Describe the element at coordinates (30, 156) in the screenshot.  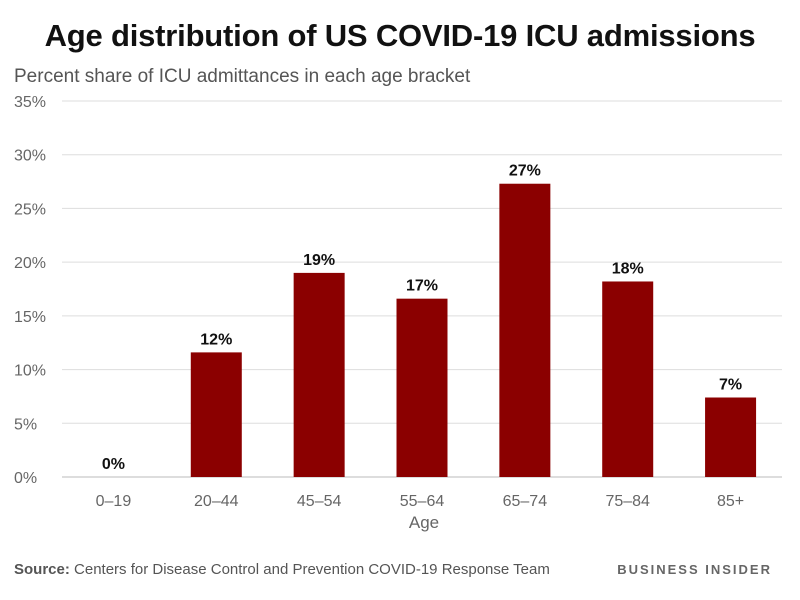
I see `y-tick-label: 30%` at that location.